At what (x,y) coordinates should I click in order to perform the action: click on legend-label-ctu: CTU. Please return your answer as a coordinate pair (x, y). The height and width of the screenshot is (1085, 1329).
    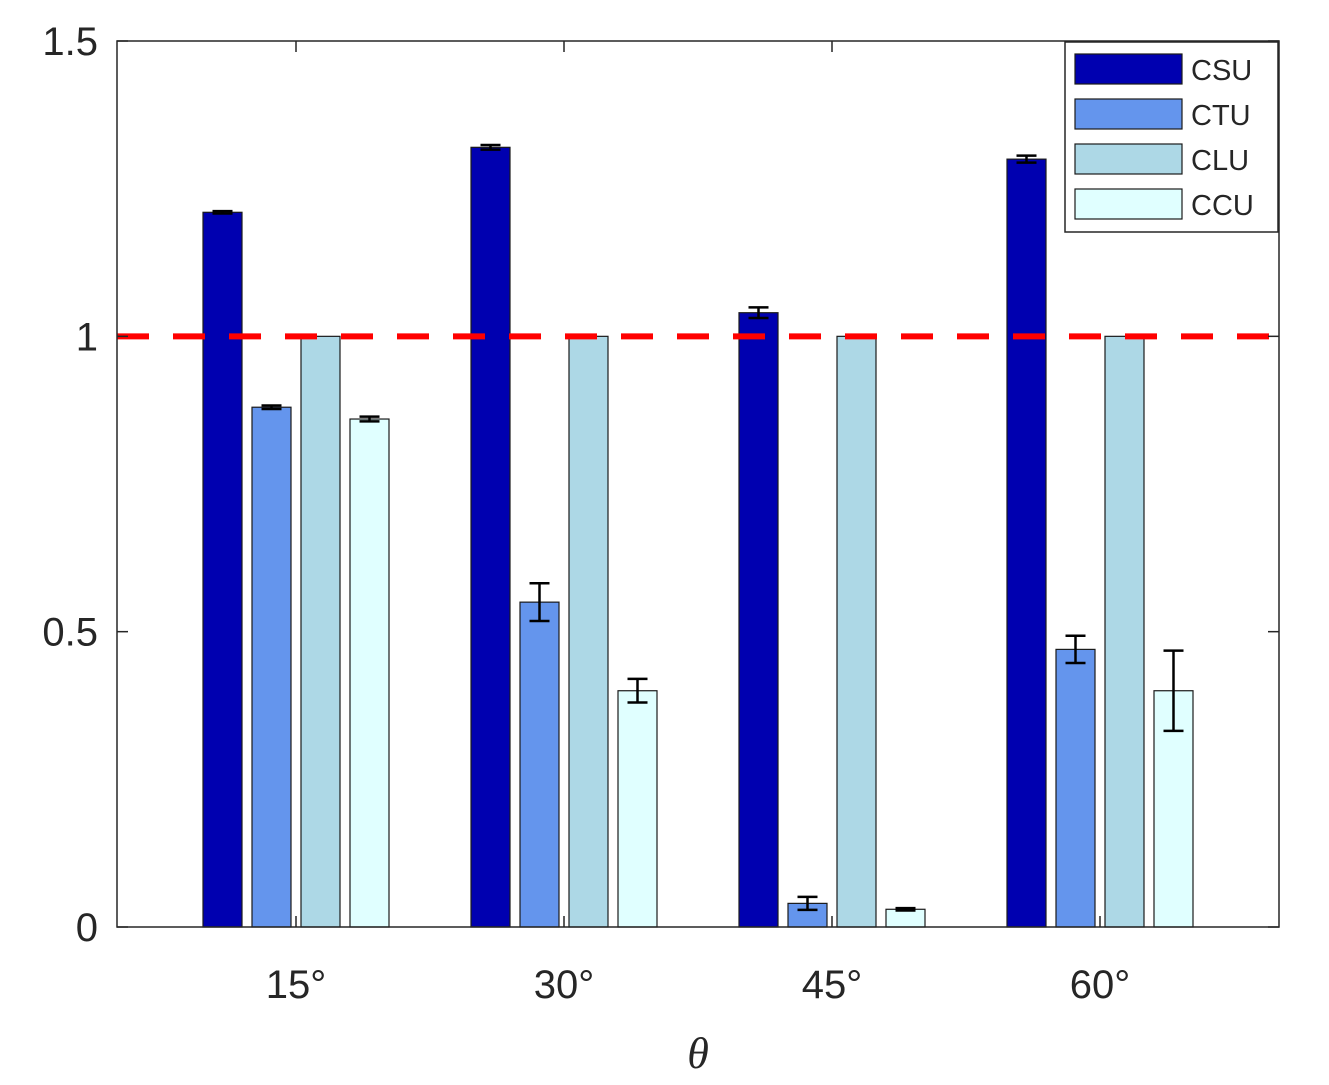
    Looking at the image, I should click on (1221, 116).